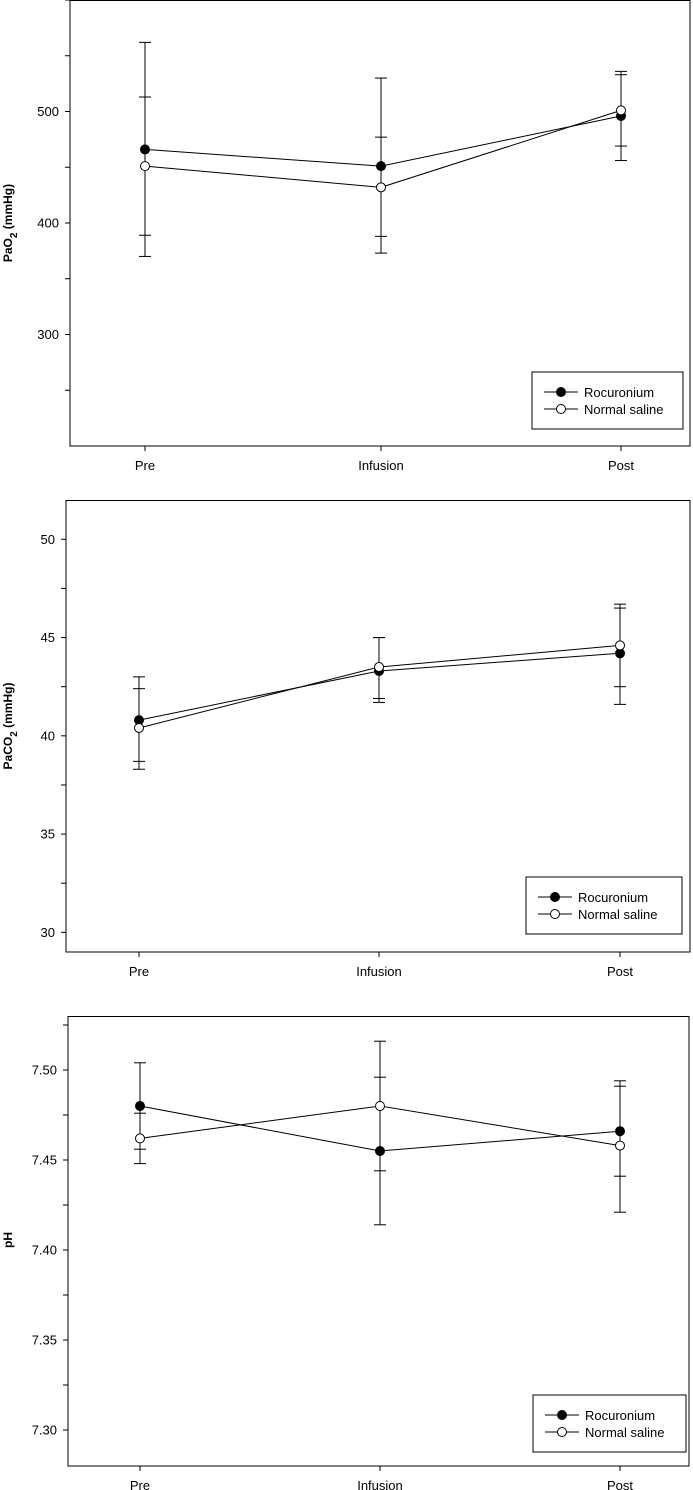 This screenshot has height=1490, width=693. What do you see at coordinates (44, 1070) in the screenshot?
I see `y-tick-label: 7.50` at bounding box center [44, 1070].